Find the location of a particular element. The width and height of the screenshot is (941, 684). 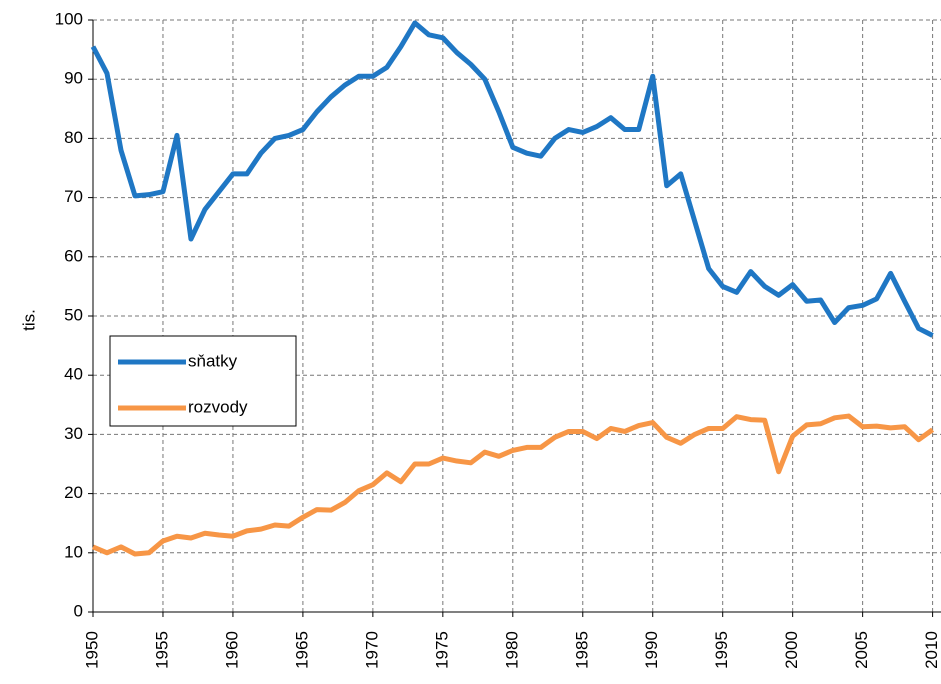

y-tick-label: 60 is located at coordinates (73, 255).